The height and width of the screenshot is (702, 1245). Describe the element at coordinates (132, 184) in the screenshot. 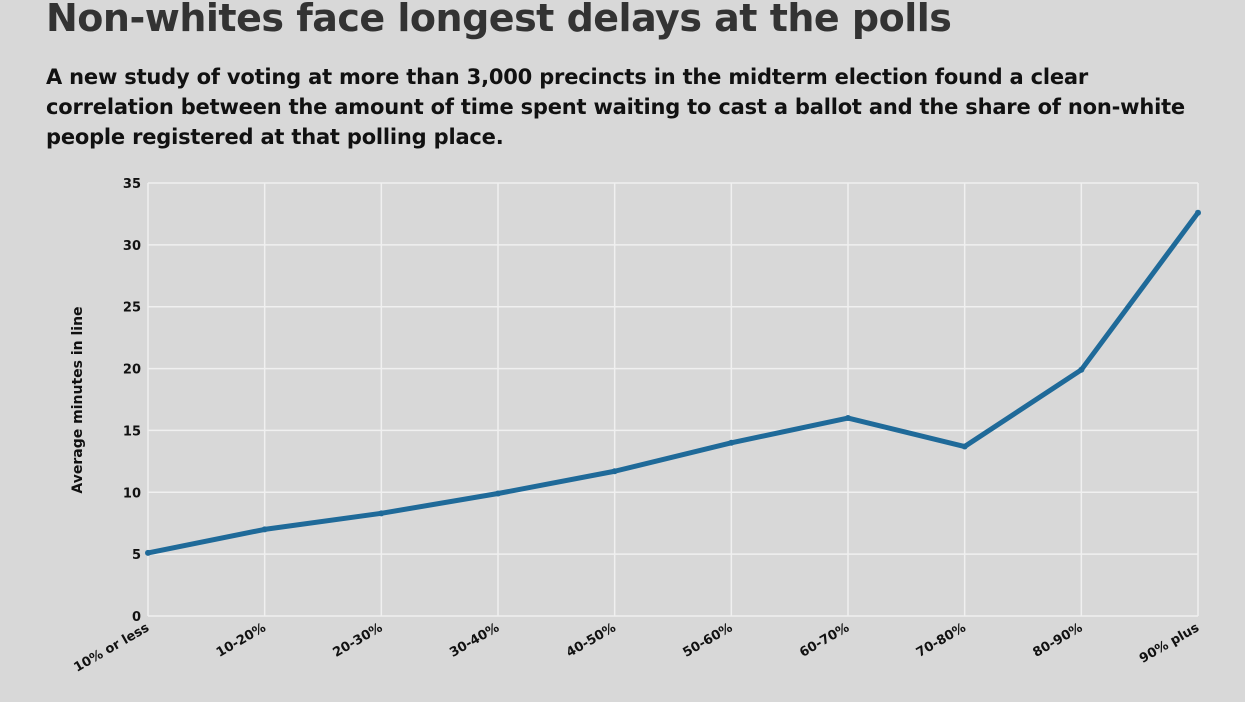

I see `y-tick-label: 35` at that location.